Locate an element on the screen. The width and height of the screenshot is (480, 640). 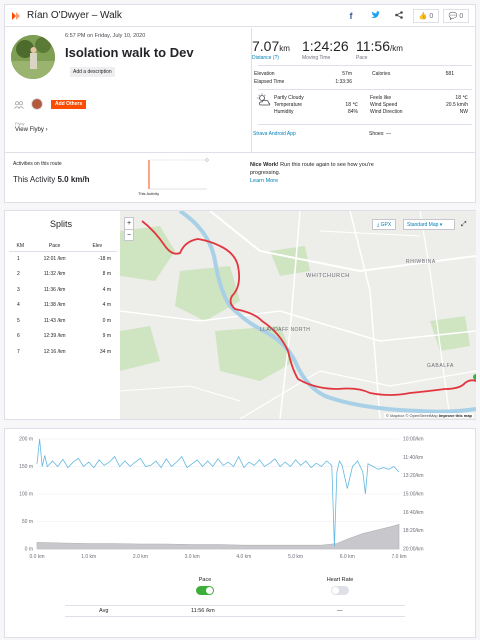
distance-label: Distance (?) is located at coordinates (265, 58).